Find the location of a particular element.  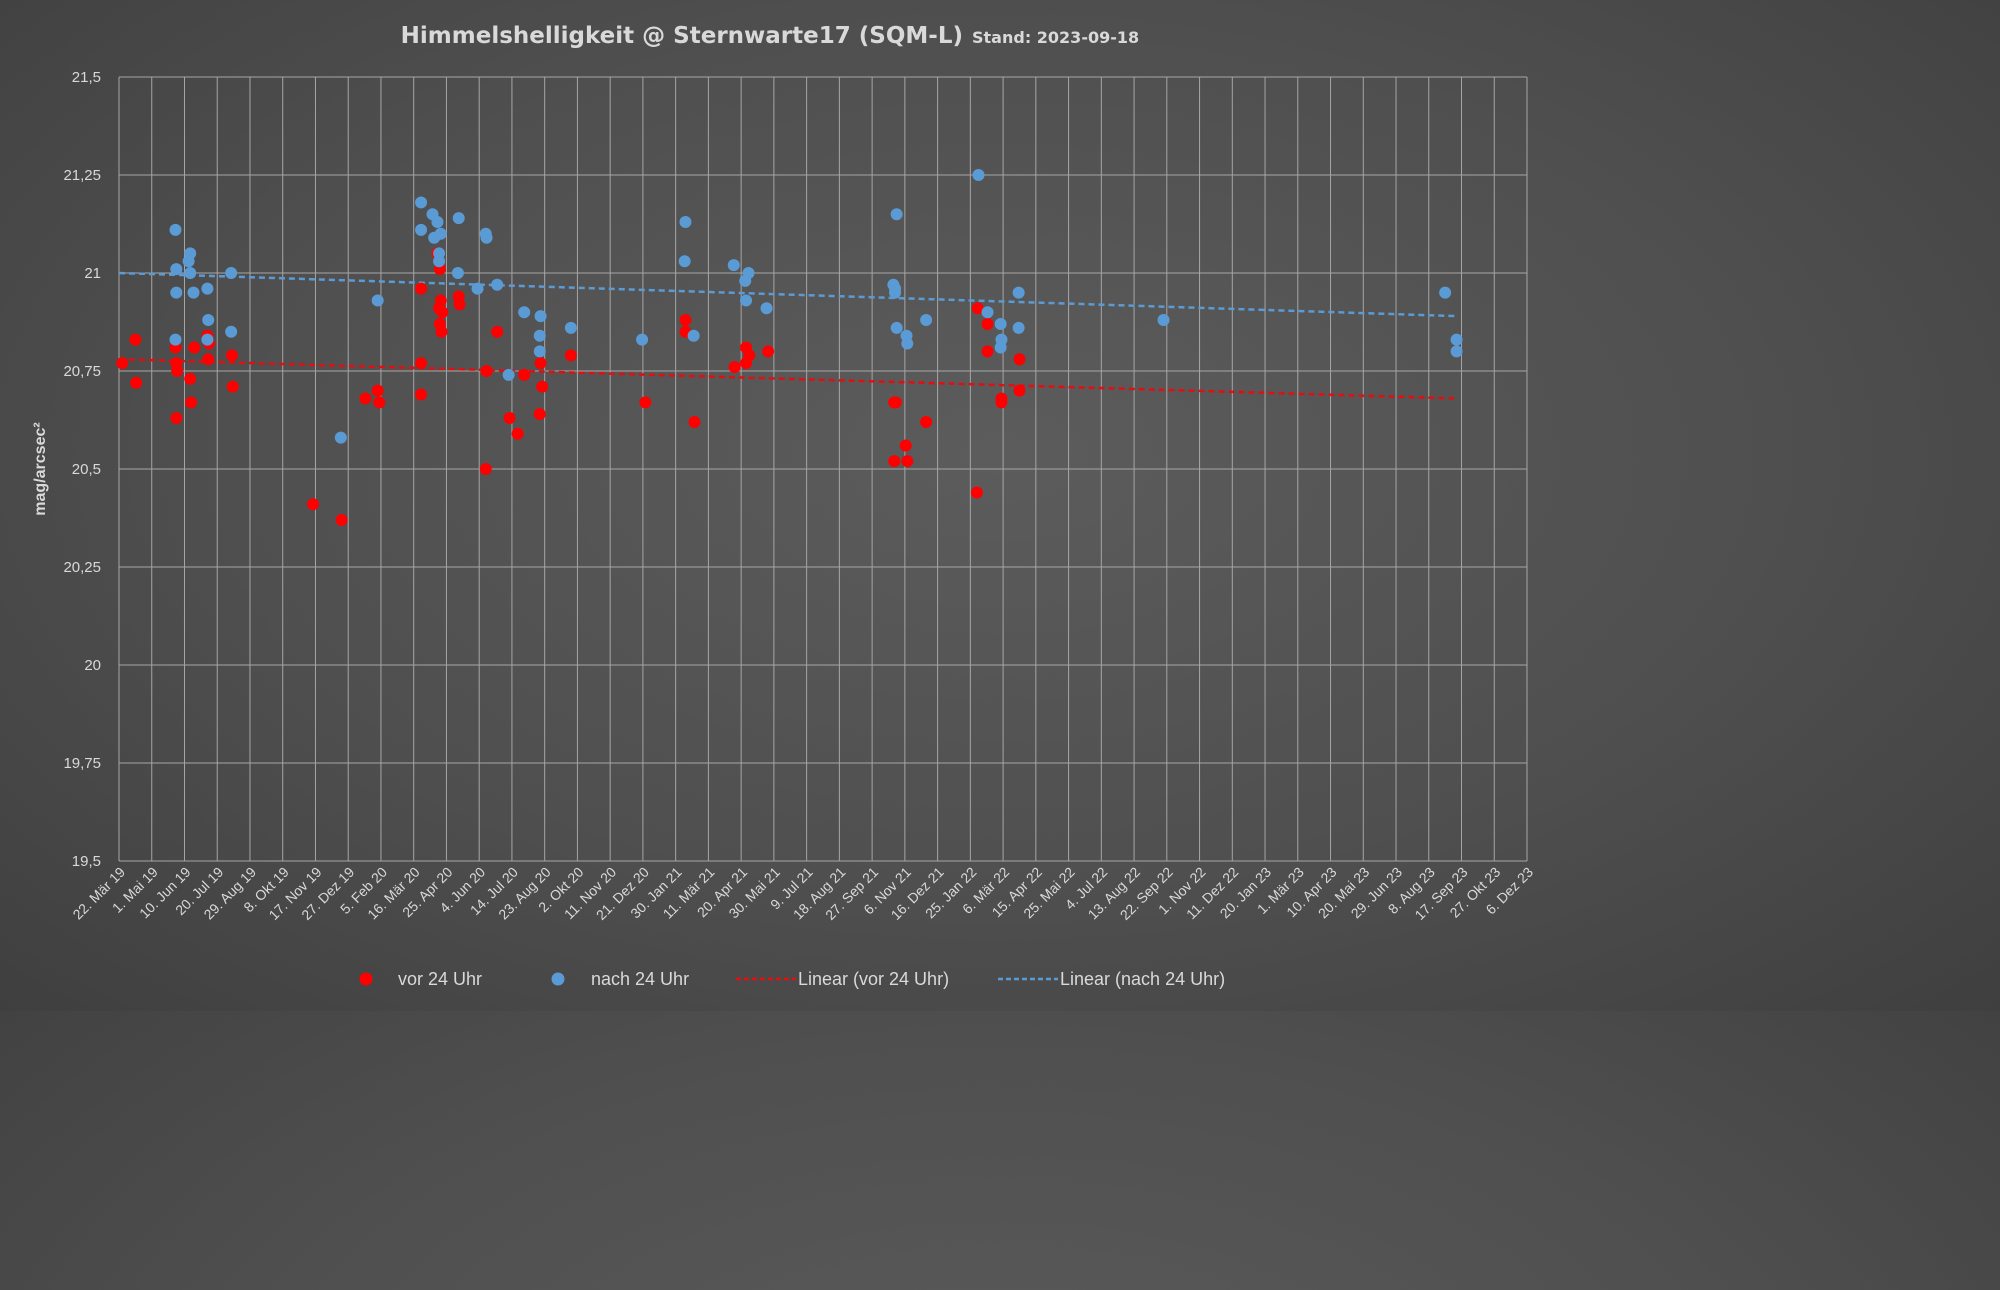

legend-item-vor-24-uhr: vor 24 Uhr is located at coordinates (421, 979).